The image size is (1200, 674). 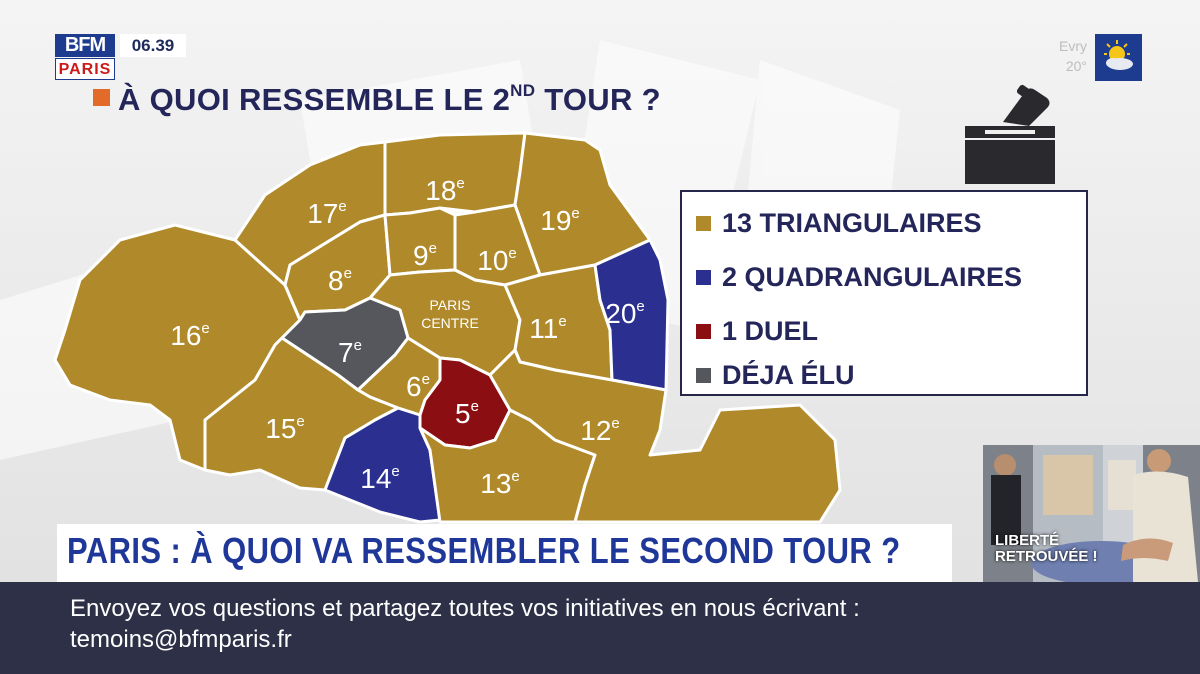 What do you see at coordinates (1118, 57) in the screenshot?
I see `sun-cloud-icon` at bounding box center [1118, 57].